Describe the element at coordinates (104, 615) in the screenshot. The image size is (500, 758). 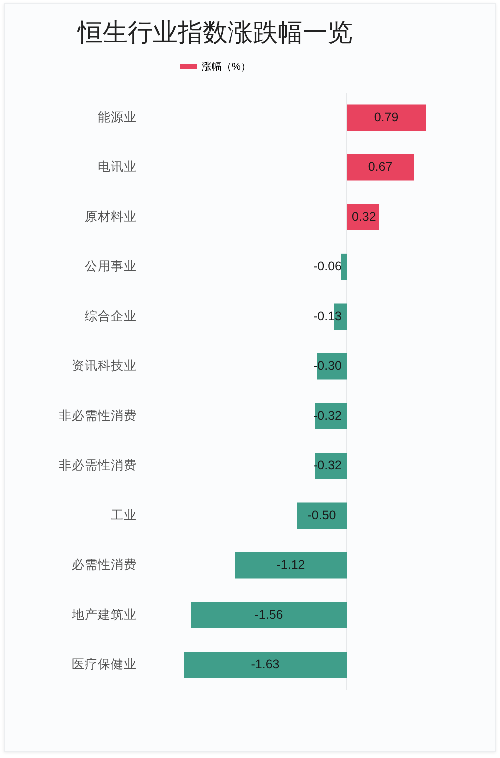
I see `y-tick-label: 地产建筑业` at that location.